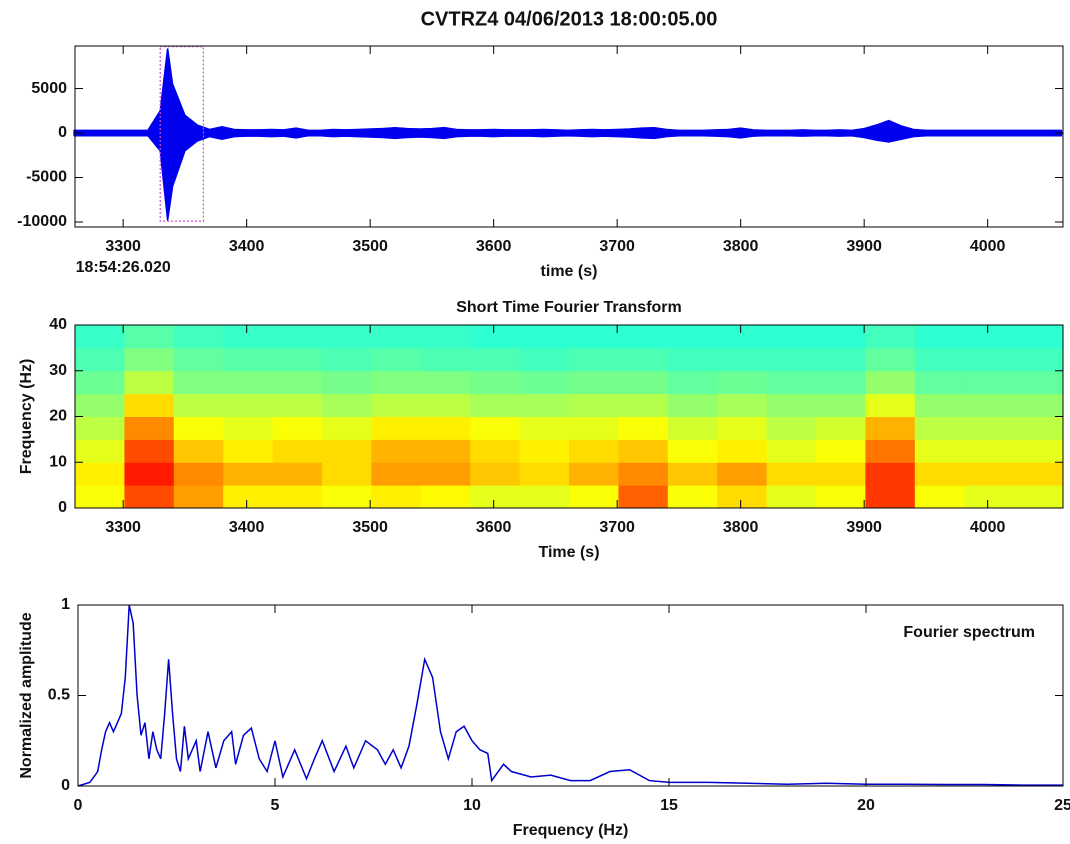  I want to click on x-tick-label: 3400, so click(247, 527).